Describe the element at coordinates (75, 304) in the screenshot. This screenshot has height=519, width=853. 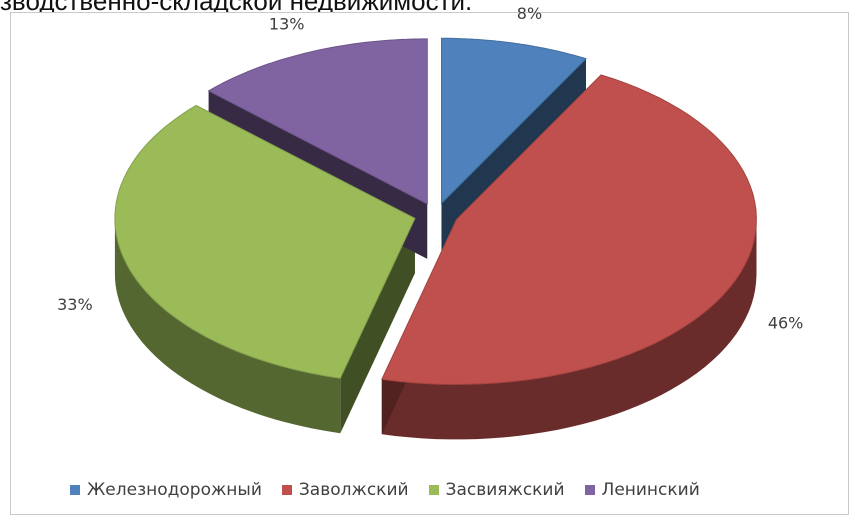
I see `data-label-2: 33%` at that location.